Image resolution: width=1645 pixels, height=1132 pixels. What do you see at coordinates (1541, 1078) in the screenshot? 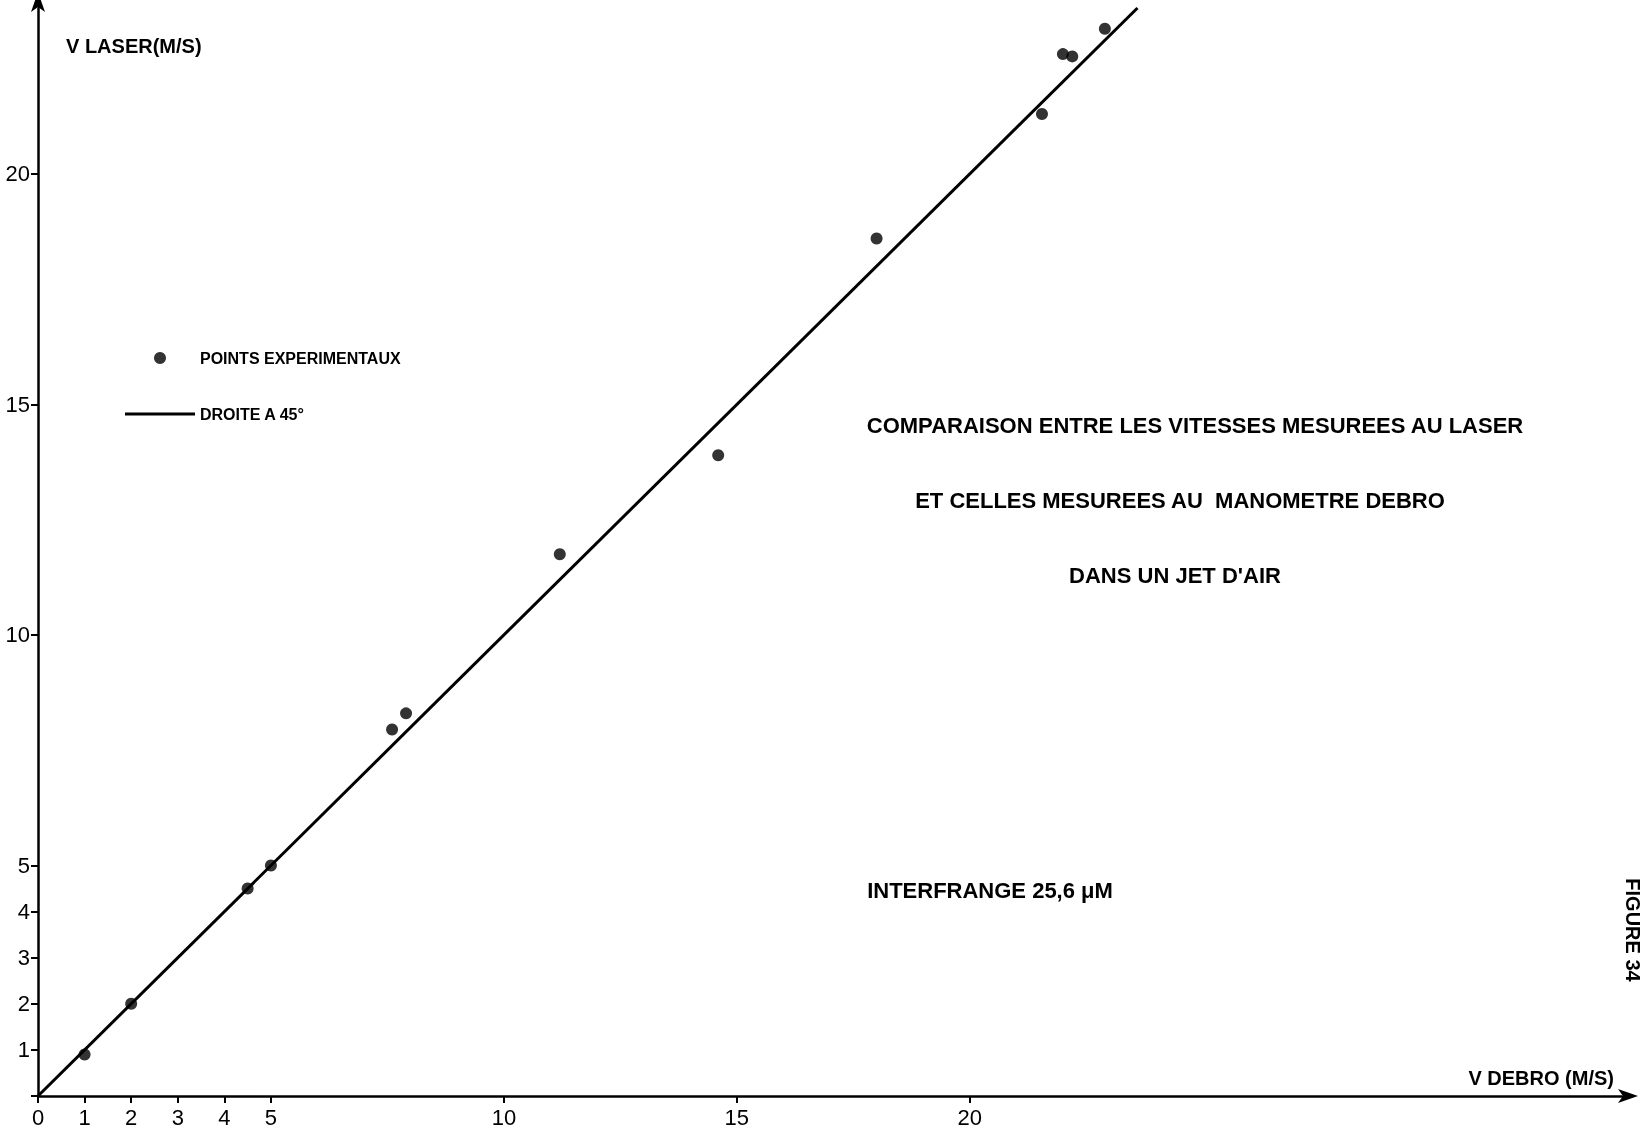
I see `x-axis-title: V DEBRO (M/S)` at bounding box center [1541, 1078].